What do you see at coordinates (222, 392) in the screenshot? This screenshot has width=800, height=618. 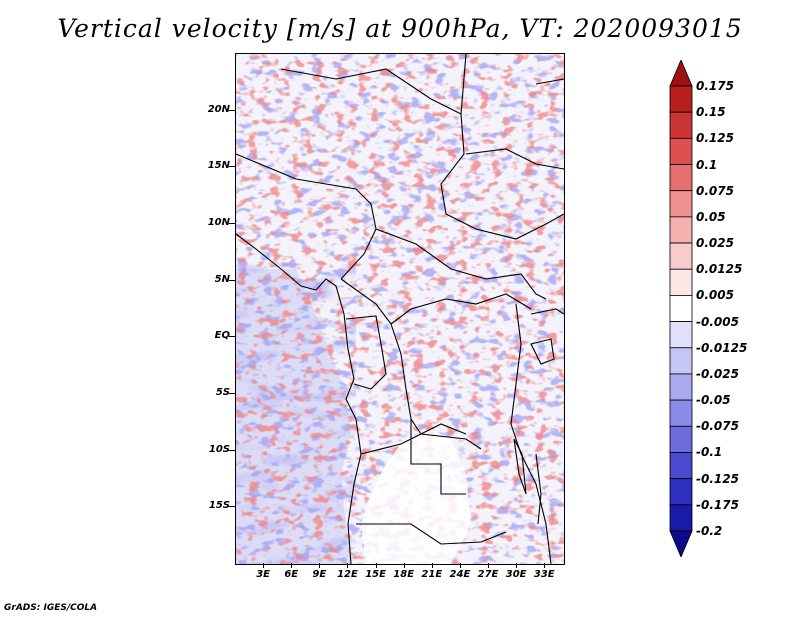 I see `y-tick-label: 5S` at bounding box center [222, 392].